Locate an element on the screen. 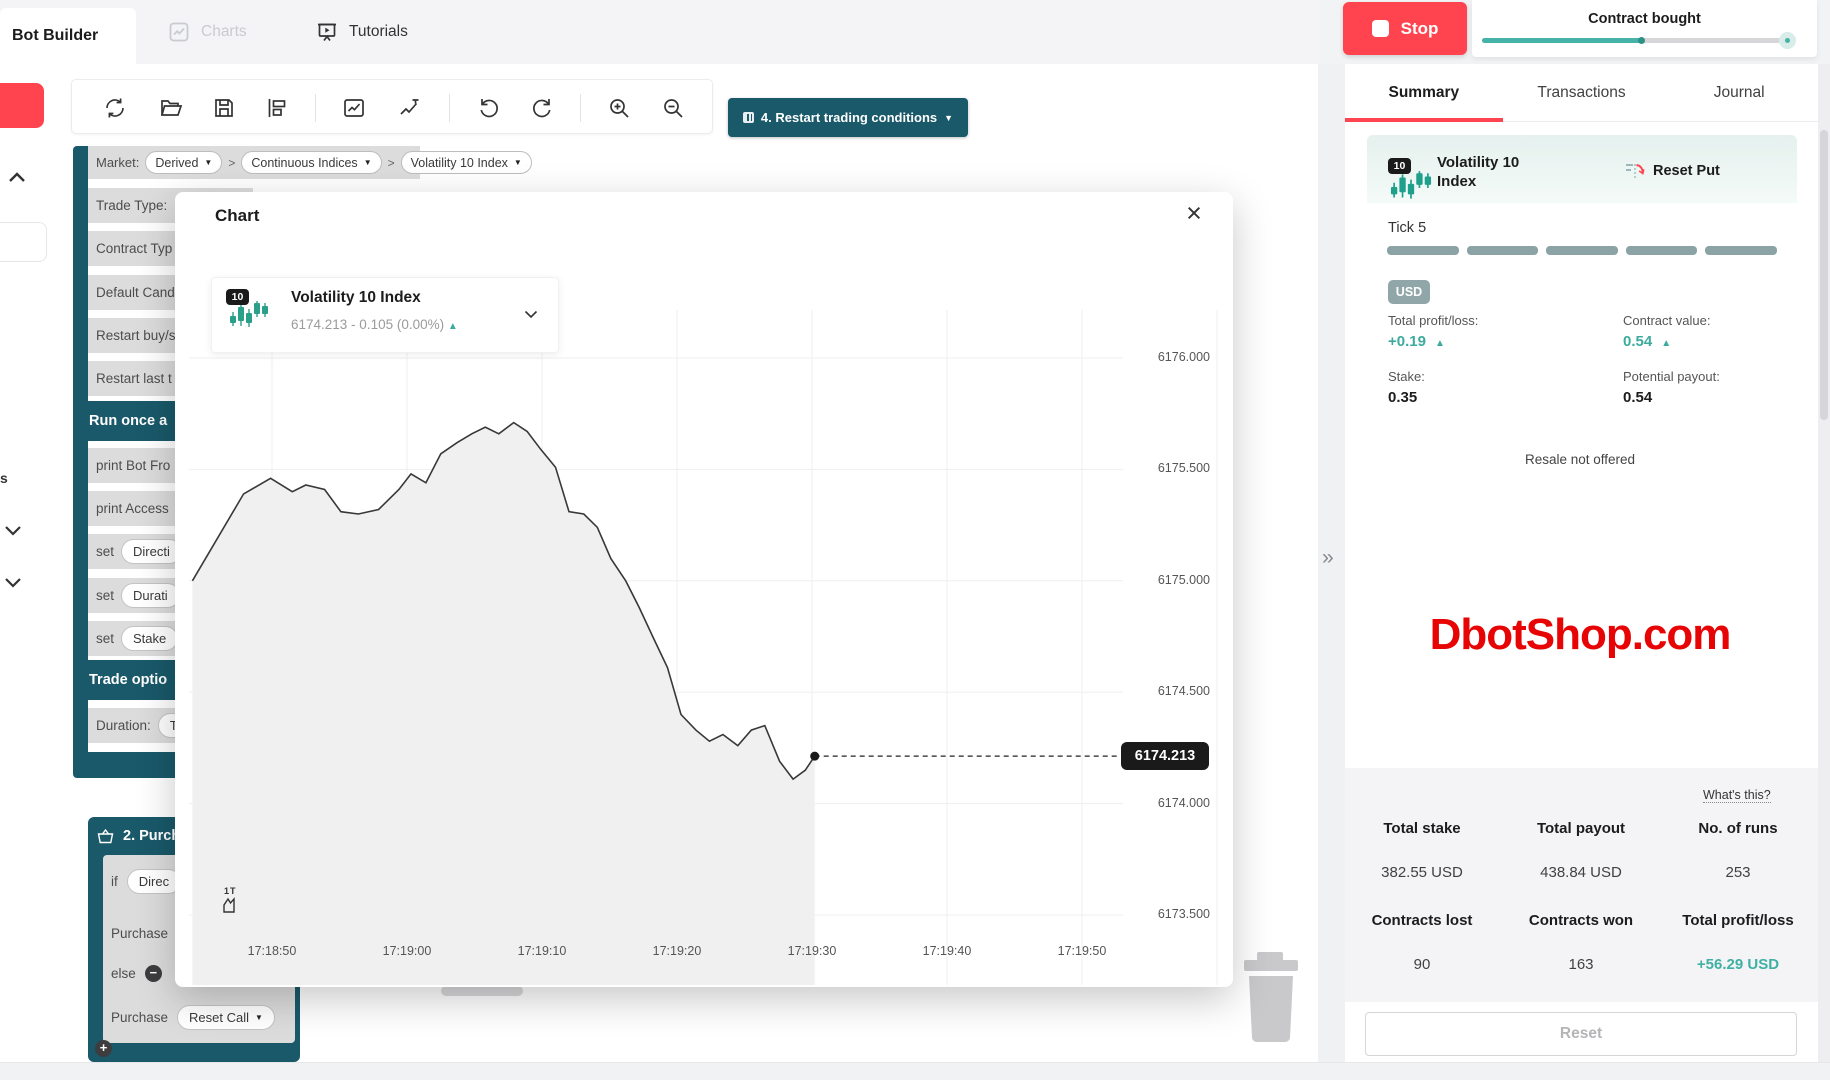 The height and width of the screenshot is (1080, 1830). run-panel-tab-journal: Journal is located at coordinates (1739, 92).